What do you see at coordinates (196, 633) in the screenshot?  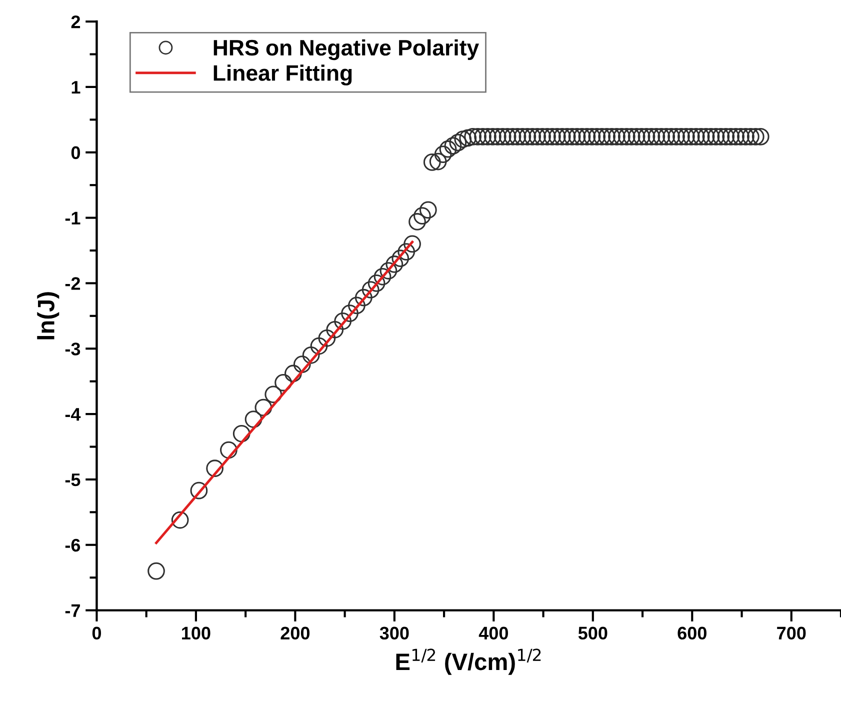 I see `x-tick-label: 100` at bounding box center [196, 633].